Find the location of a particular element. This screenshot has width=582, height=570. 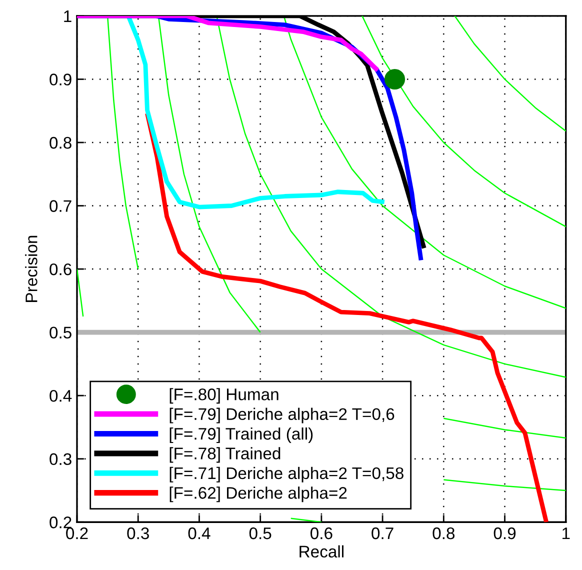

y-tick-label: 0.7 is located at coordinates (61, 206).